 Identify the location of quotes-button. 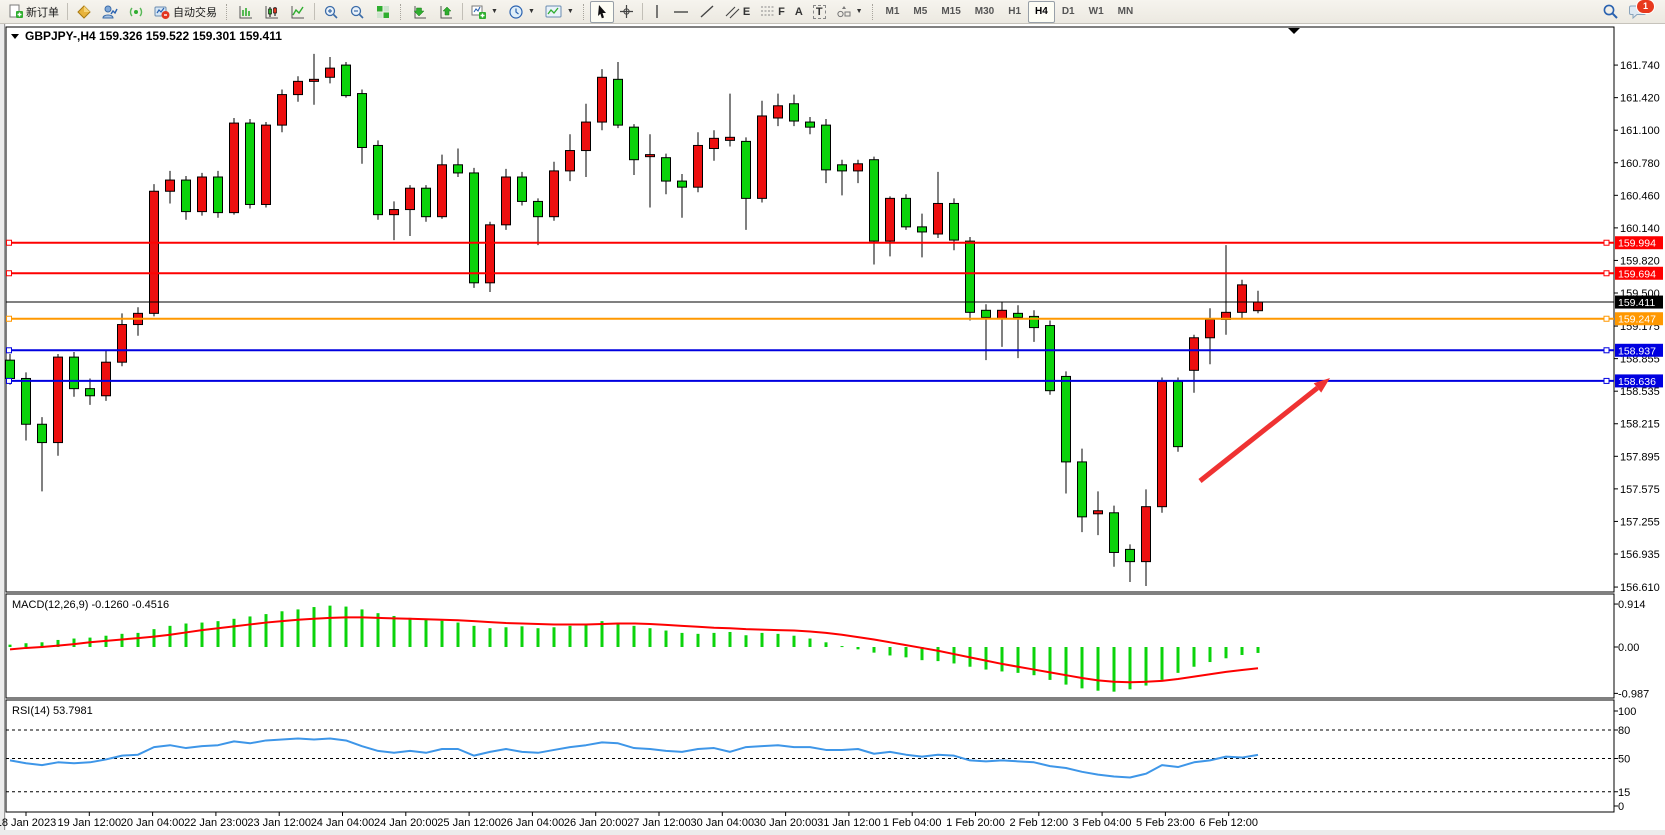
(84, 12).